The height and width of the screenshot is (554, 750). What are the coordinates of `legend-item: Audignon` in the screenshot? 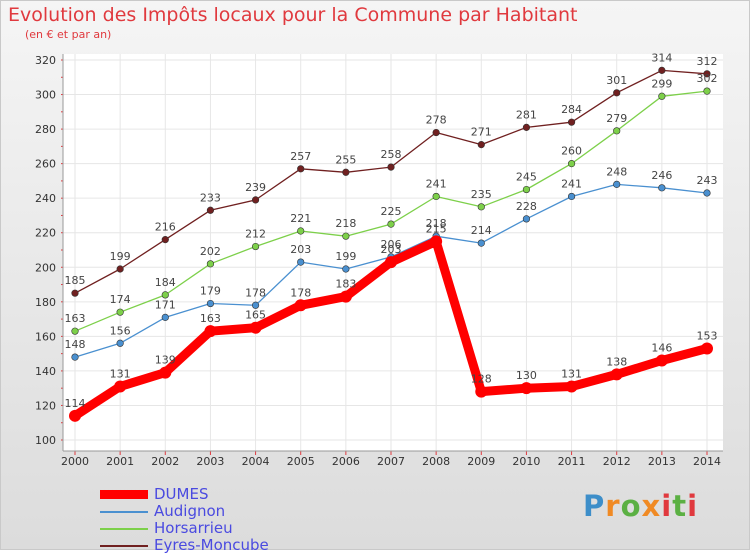 It's located at (184, 511).